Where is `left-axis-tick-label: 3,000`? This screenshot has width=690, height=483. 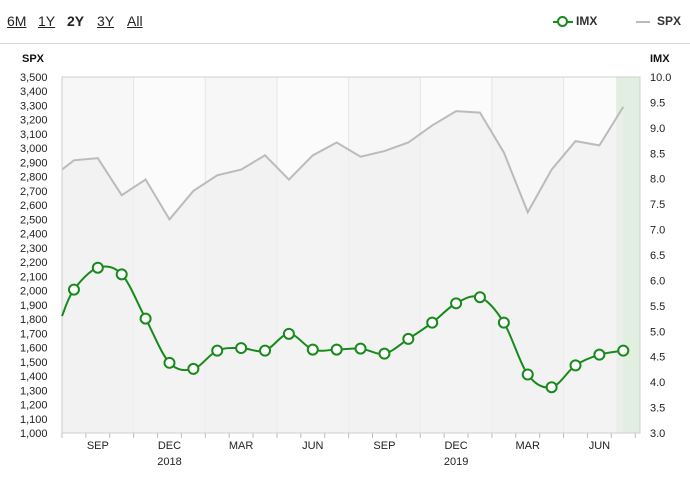 left-axis-tick-label: 3,000 is located at coordinates (34, 149).